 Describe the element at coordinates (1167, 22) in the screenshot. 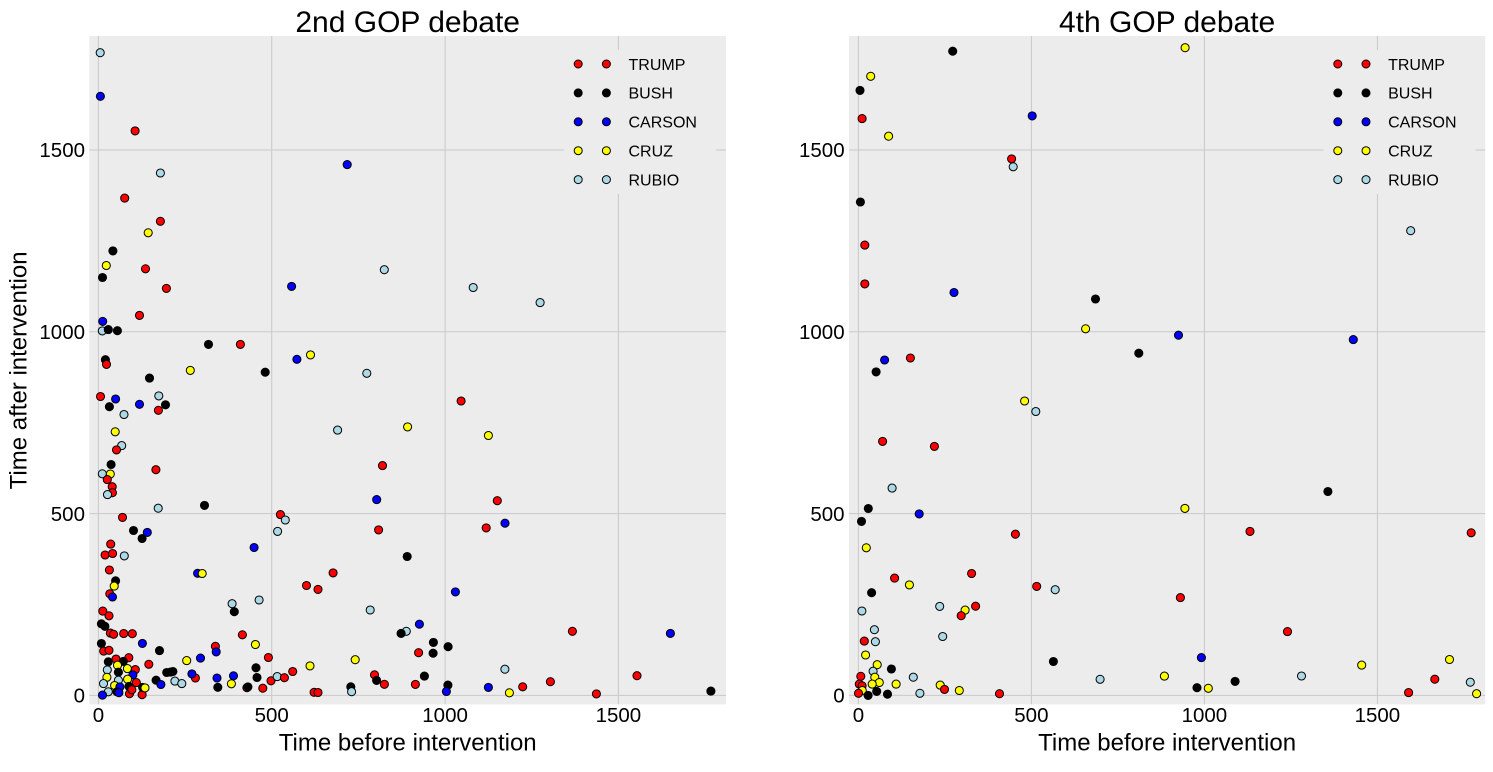

I see `svg-text: 4th GOP debate` at that location.